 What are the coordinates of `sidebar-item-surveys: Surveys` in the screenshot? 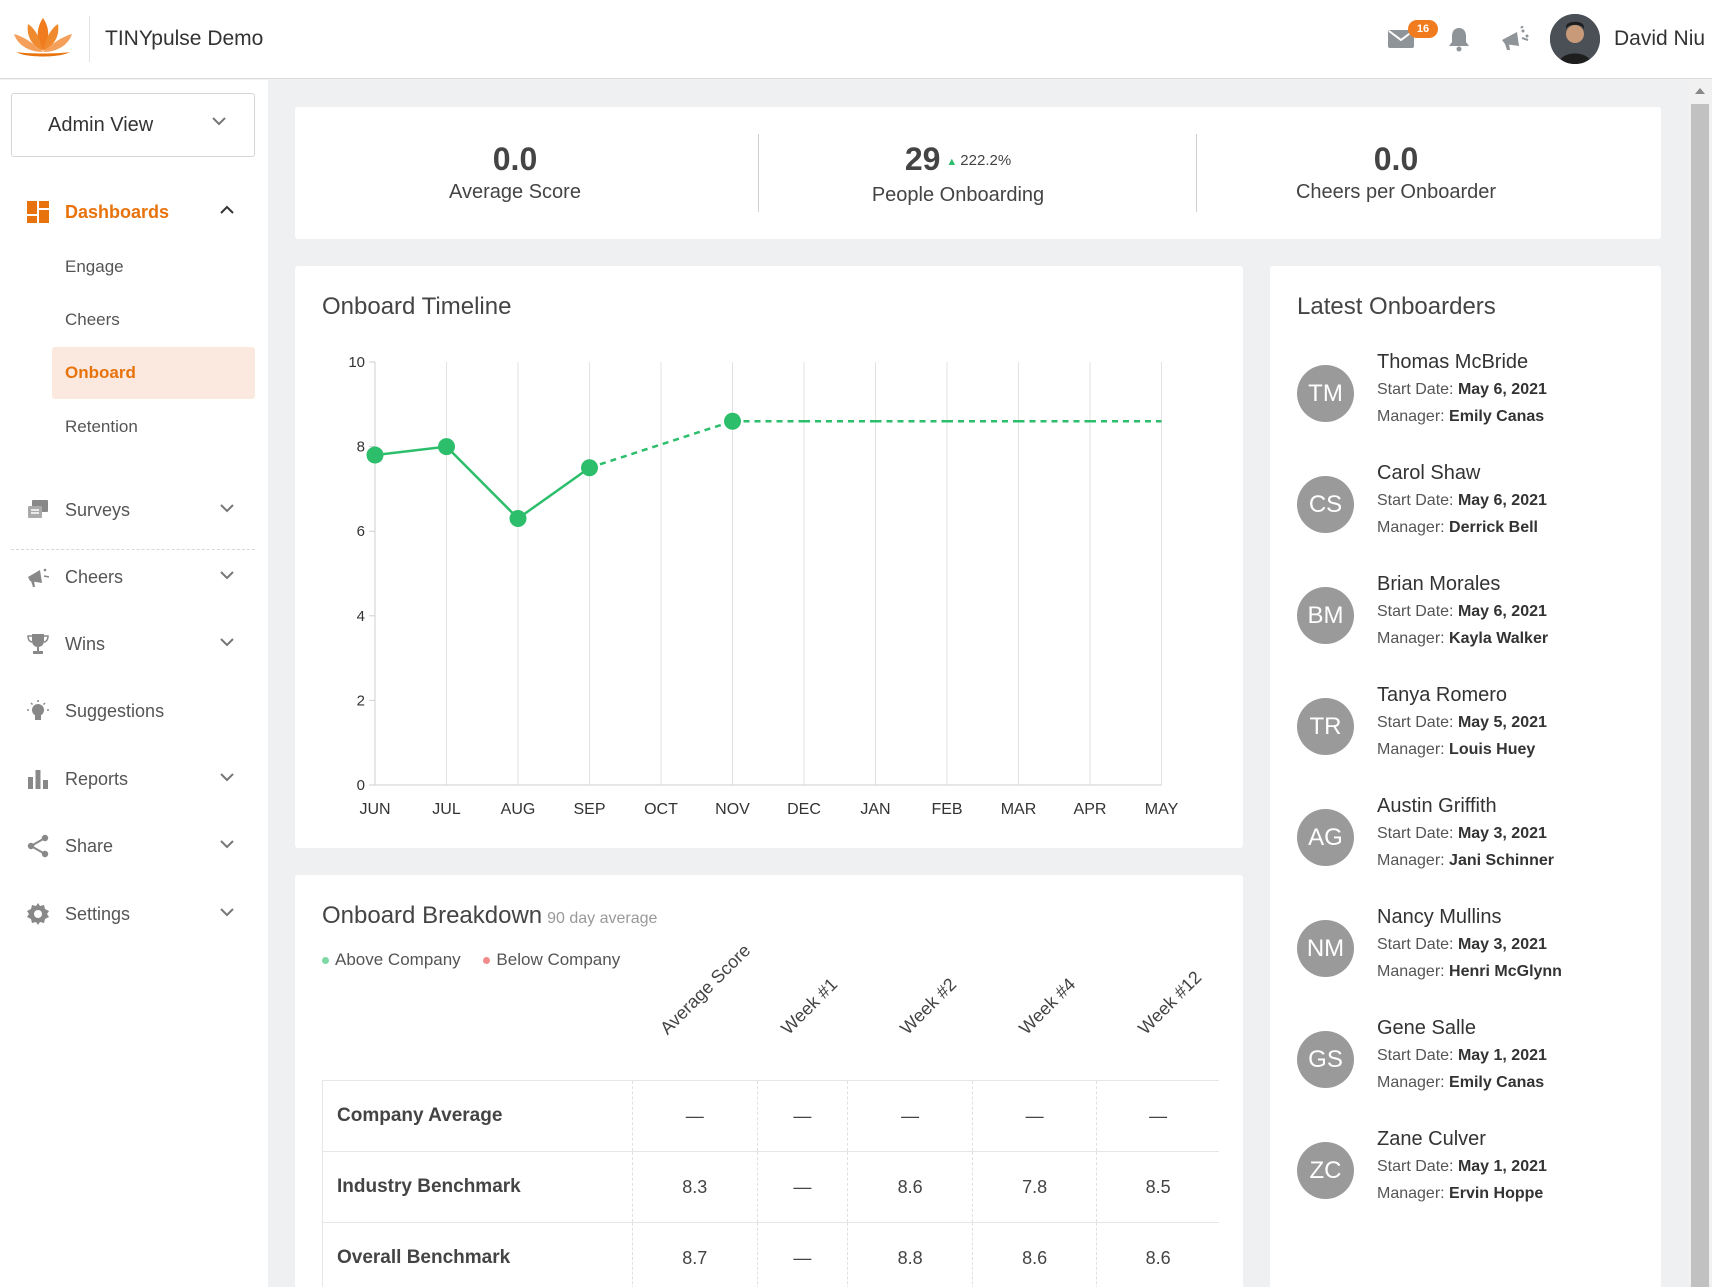 It's located at (134, 510).